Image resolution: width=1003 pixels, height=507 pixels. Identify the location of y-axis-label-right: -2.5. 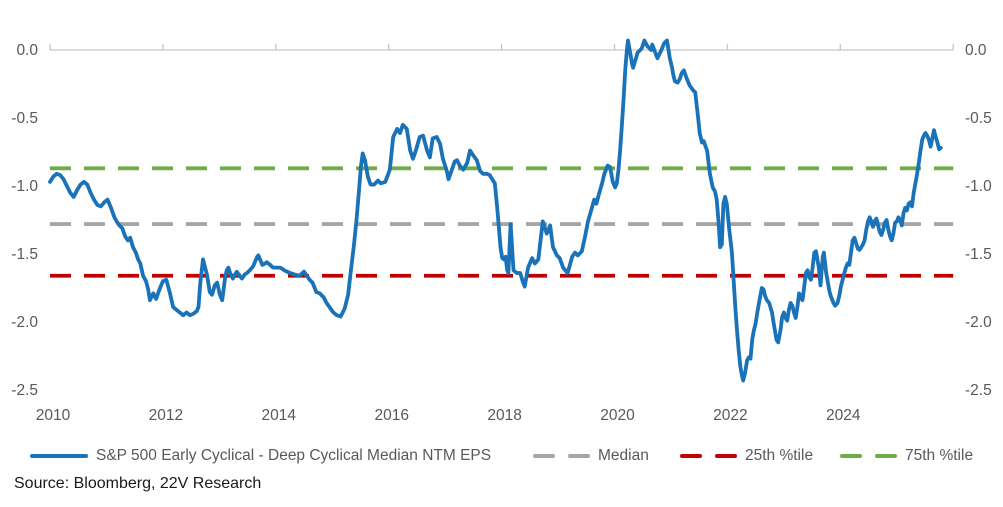
(978, 390).